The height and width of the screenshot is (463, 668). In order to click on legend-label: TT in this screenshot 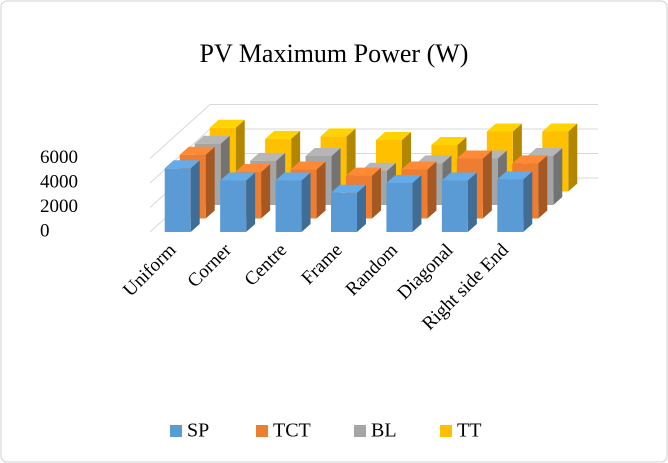, I will do `click(469, 431)`.